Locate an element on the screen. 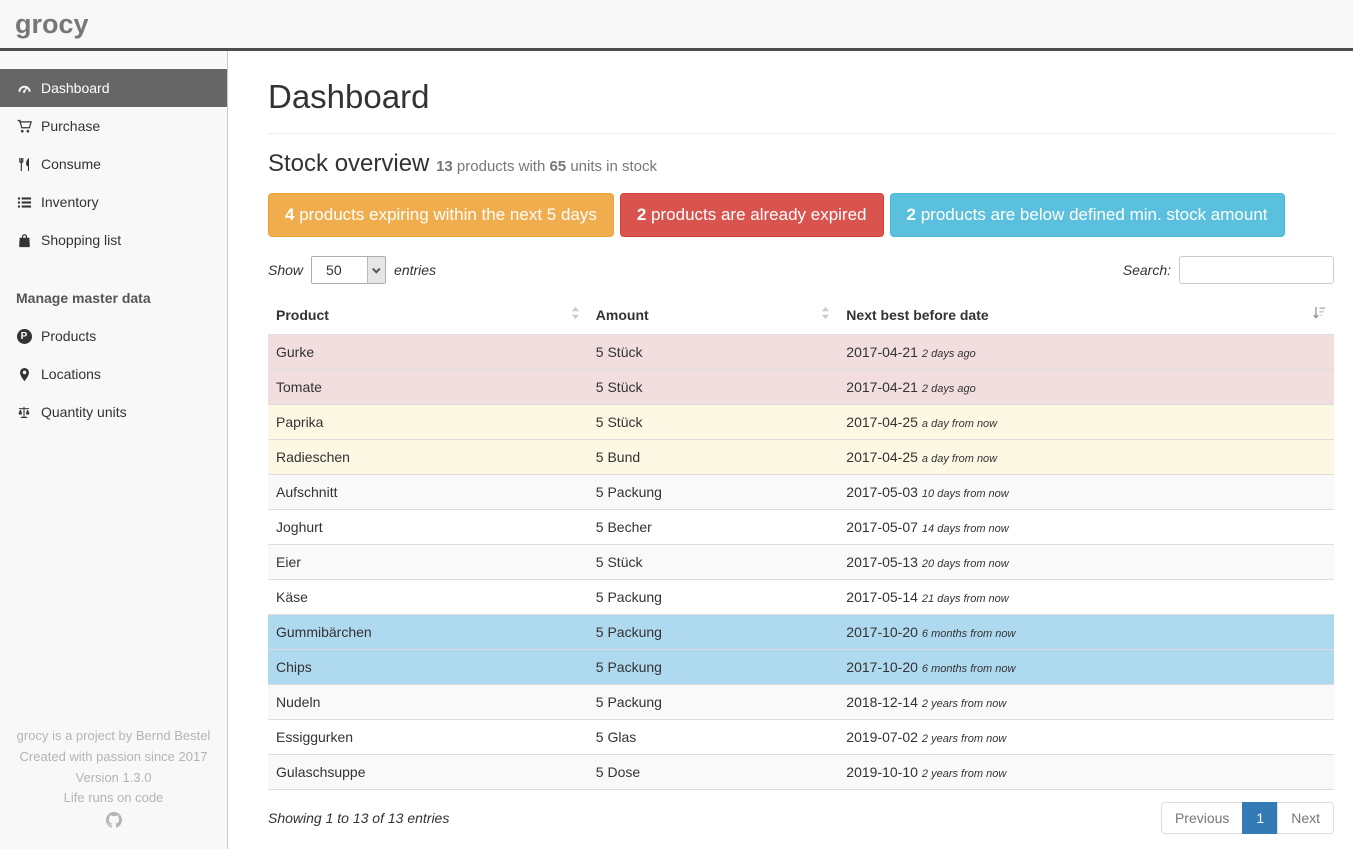 This screenshot has height=852, width=1353. cell-amount: 5 Bund is located at coordinates (713, 457).